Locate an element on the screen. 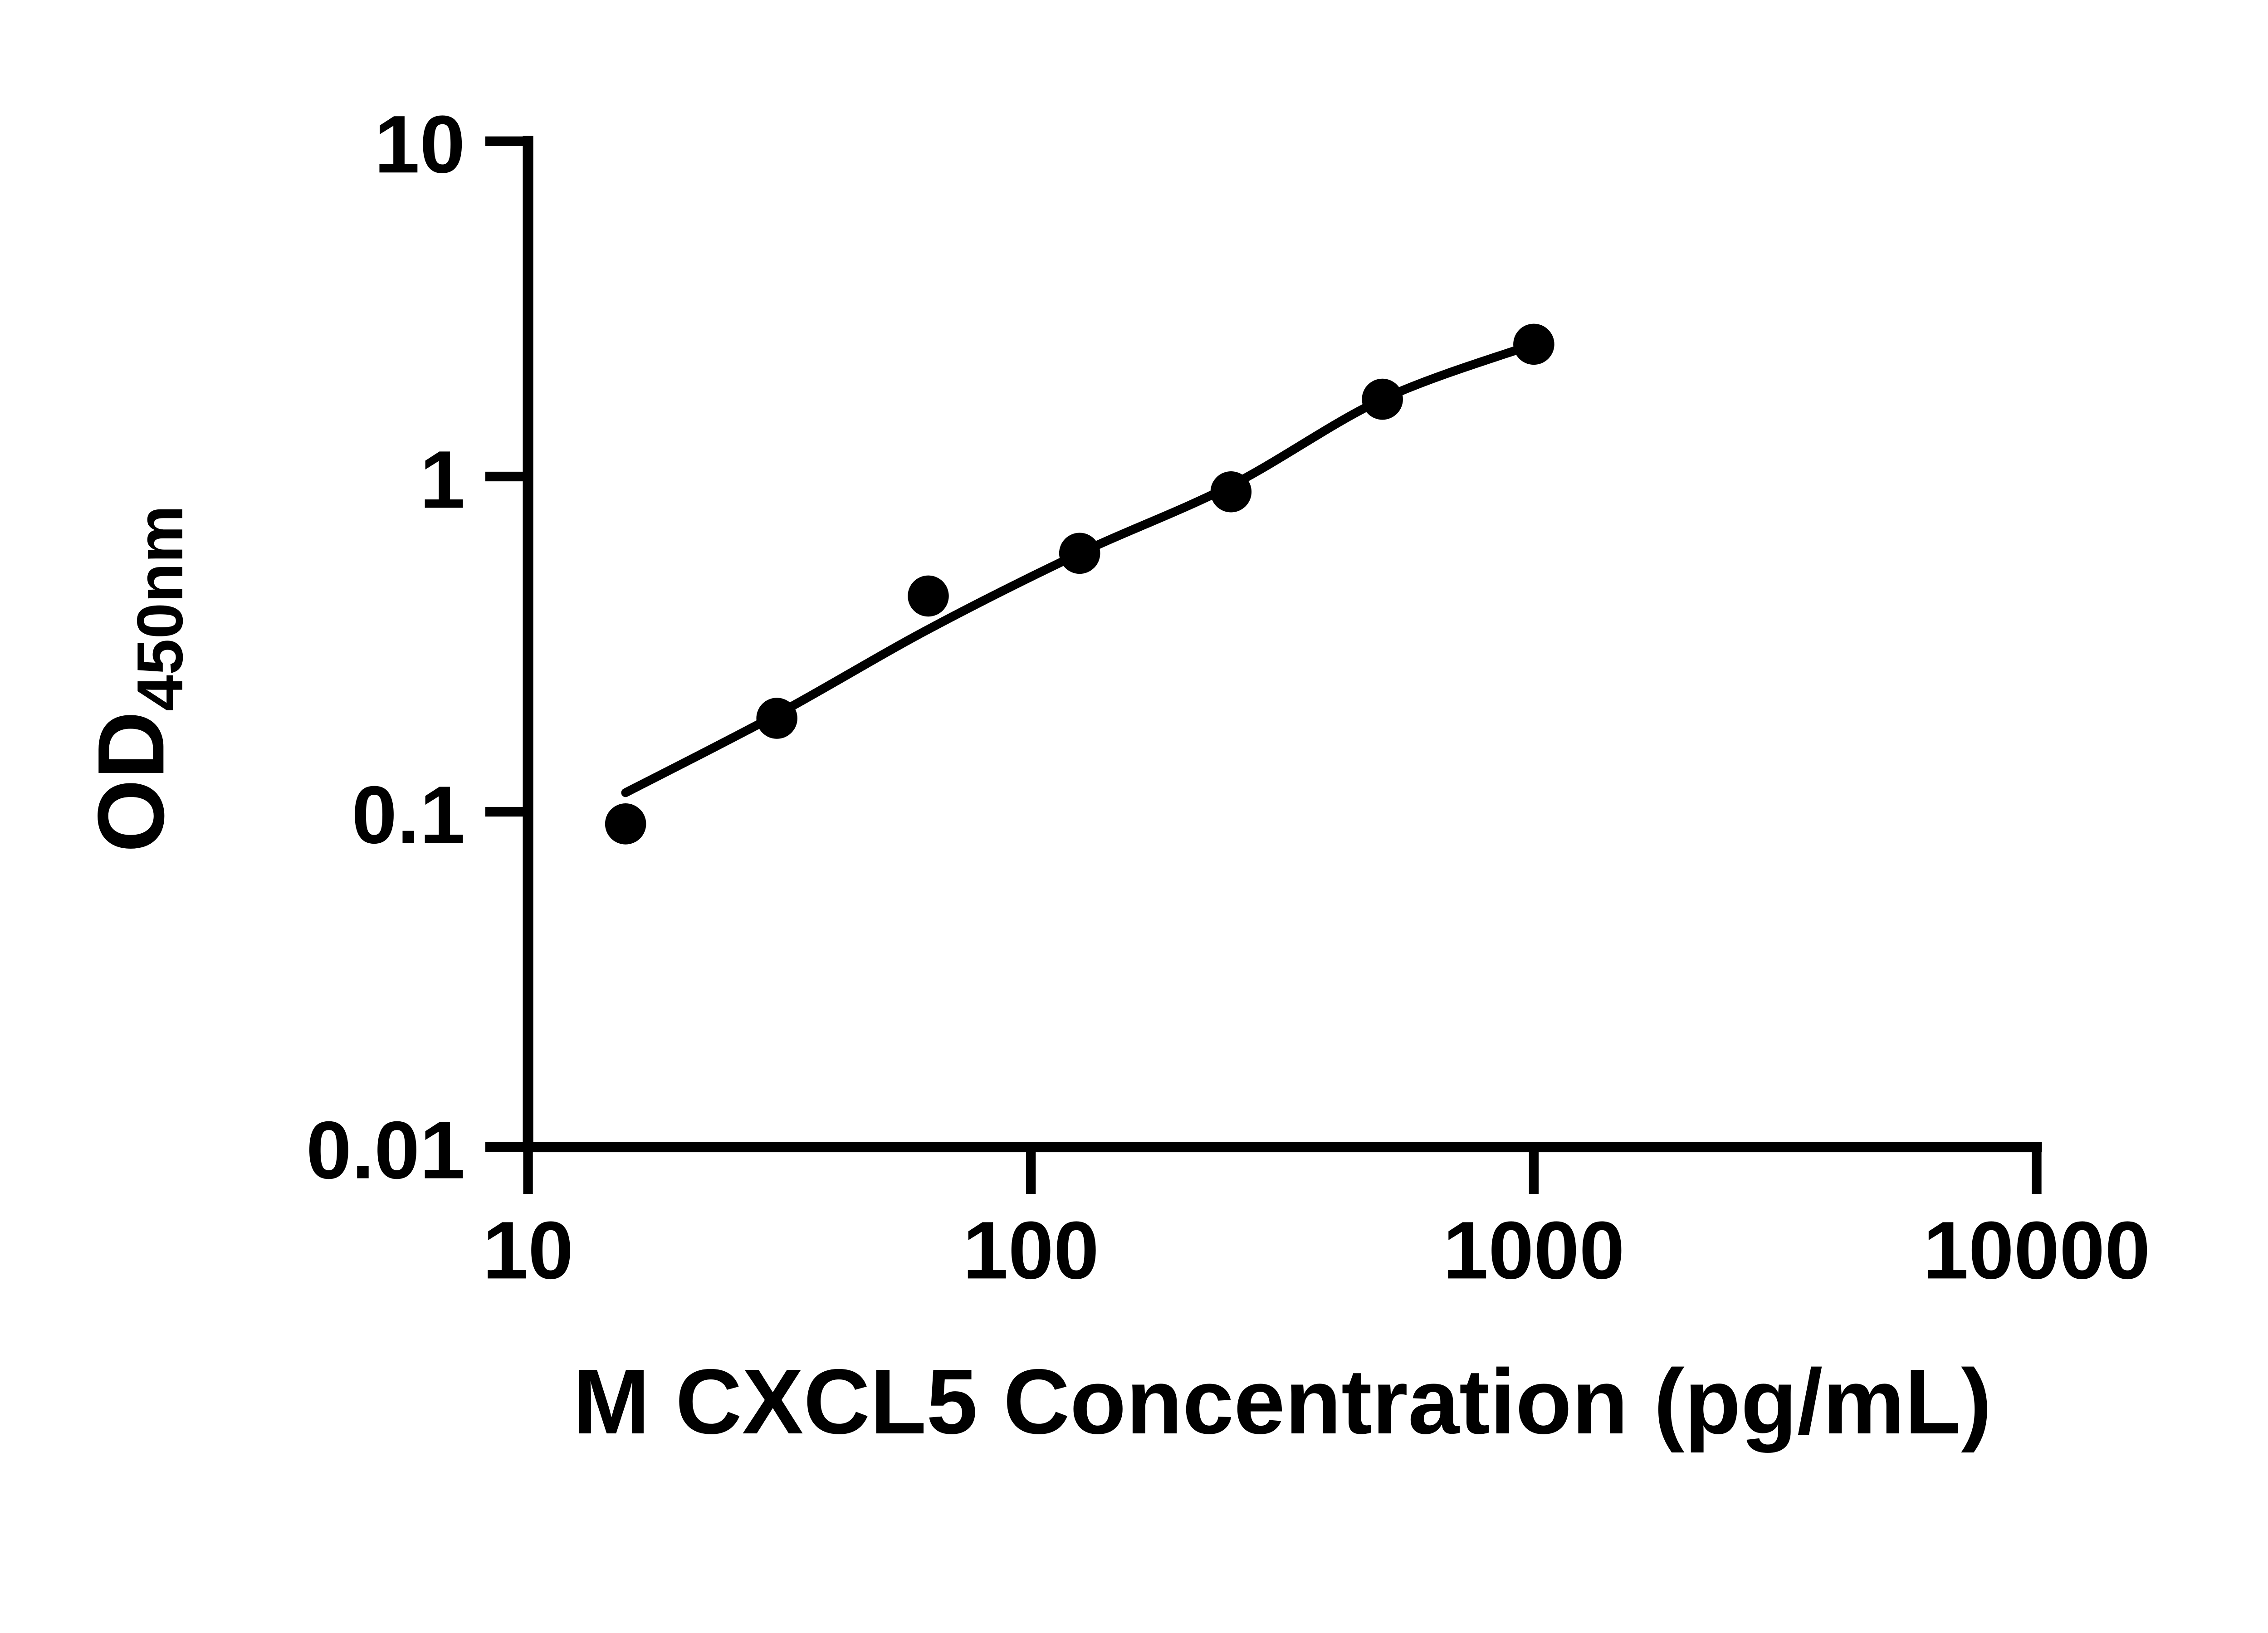 The image size is (2268, 1633). x-tick-label-100: 100 is located at coordinates (1031, 1250).